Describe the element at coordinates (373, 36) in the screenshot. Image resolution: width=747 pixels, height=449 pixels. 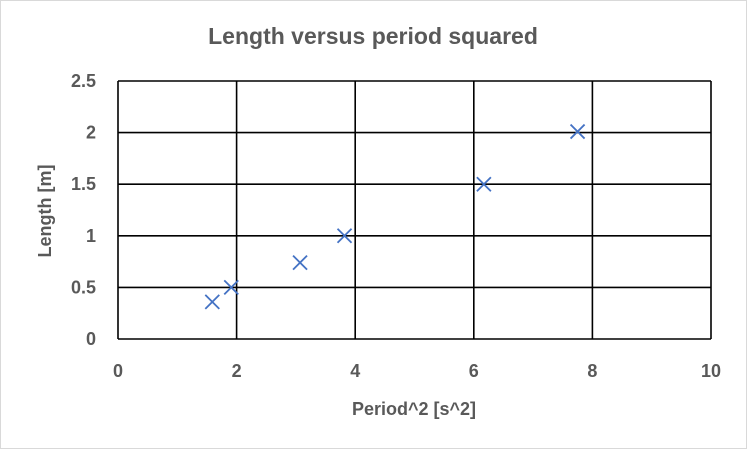
I see `chart-title: Length versus period squared` at that location.